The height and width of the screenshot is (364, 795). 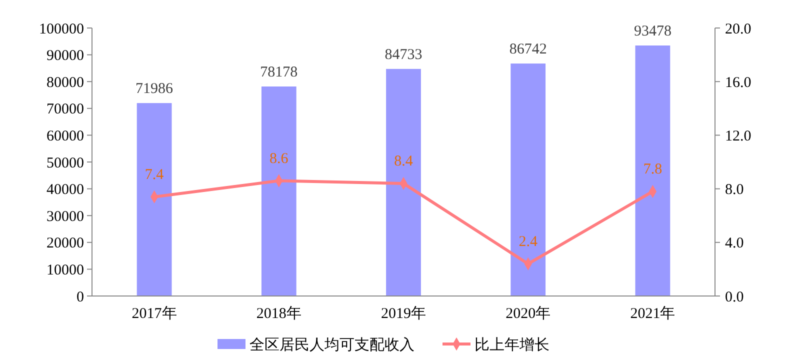 I want to click on data-label: 78178, so click(x=279, y=72).